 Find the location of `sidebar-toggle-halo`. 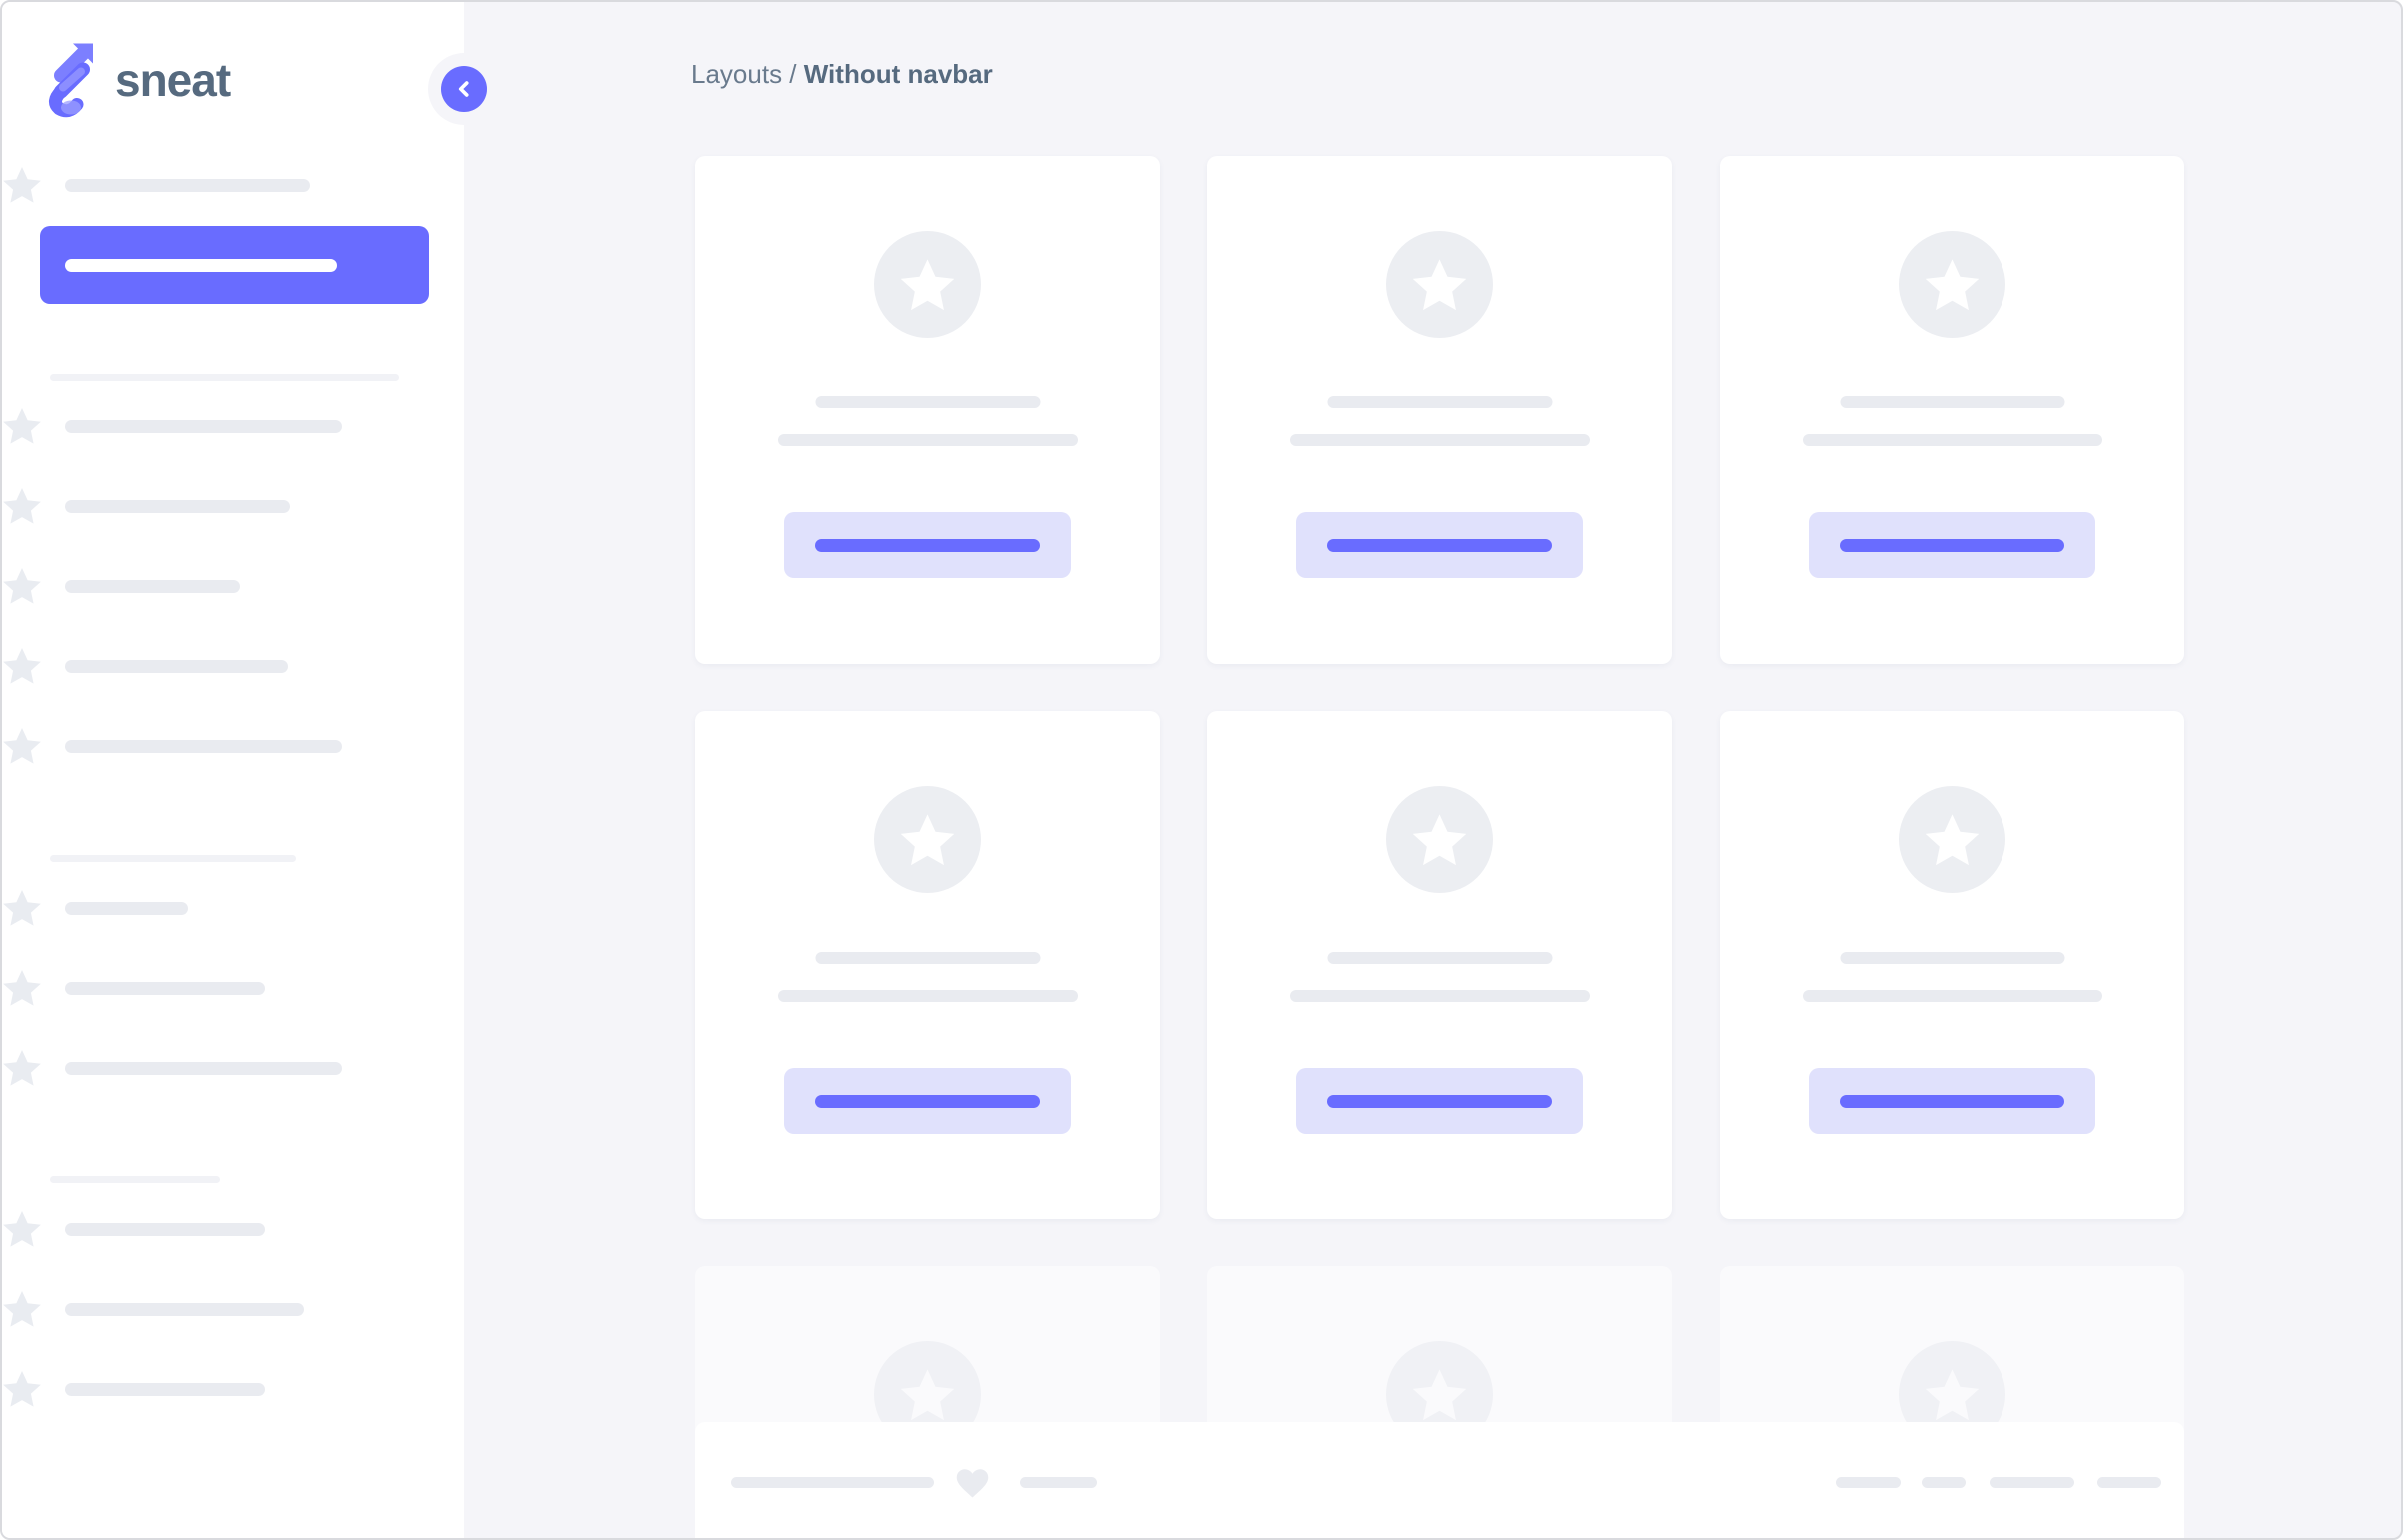

sidebar-toggle-halo is located at coordinates (464, 89).